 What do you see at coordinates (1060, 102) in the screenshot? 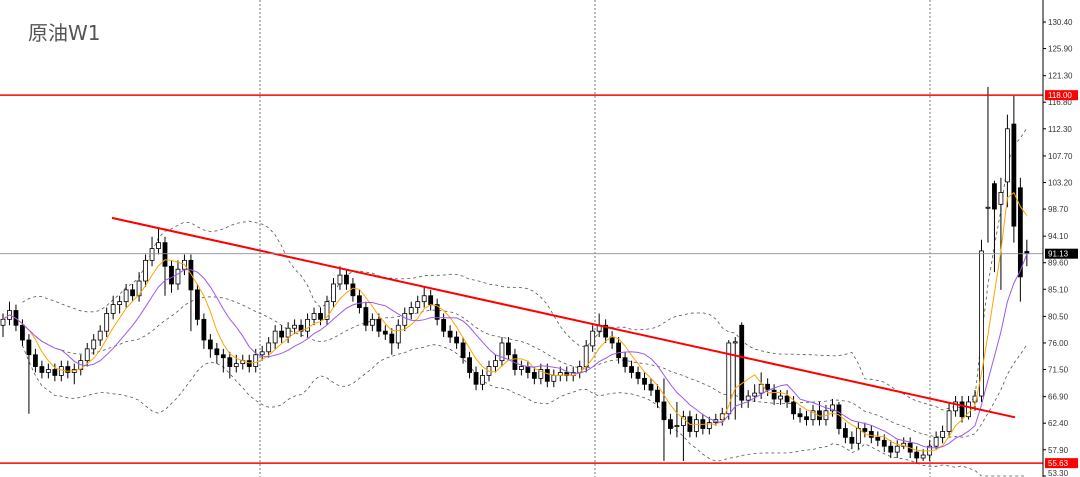
I see `y-tick-label: 116.80` at bounding box center [1060, 102].